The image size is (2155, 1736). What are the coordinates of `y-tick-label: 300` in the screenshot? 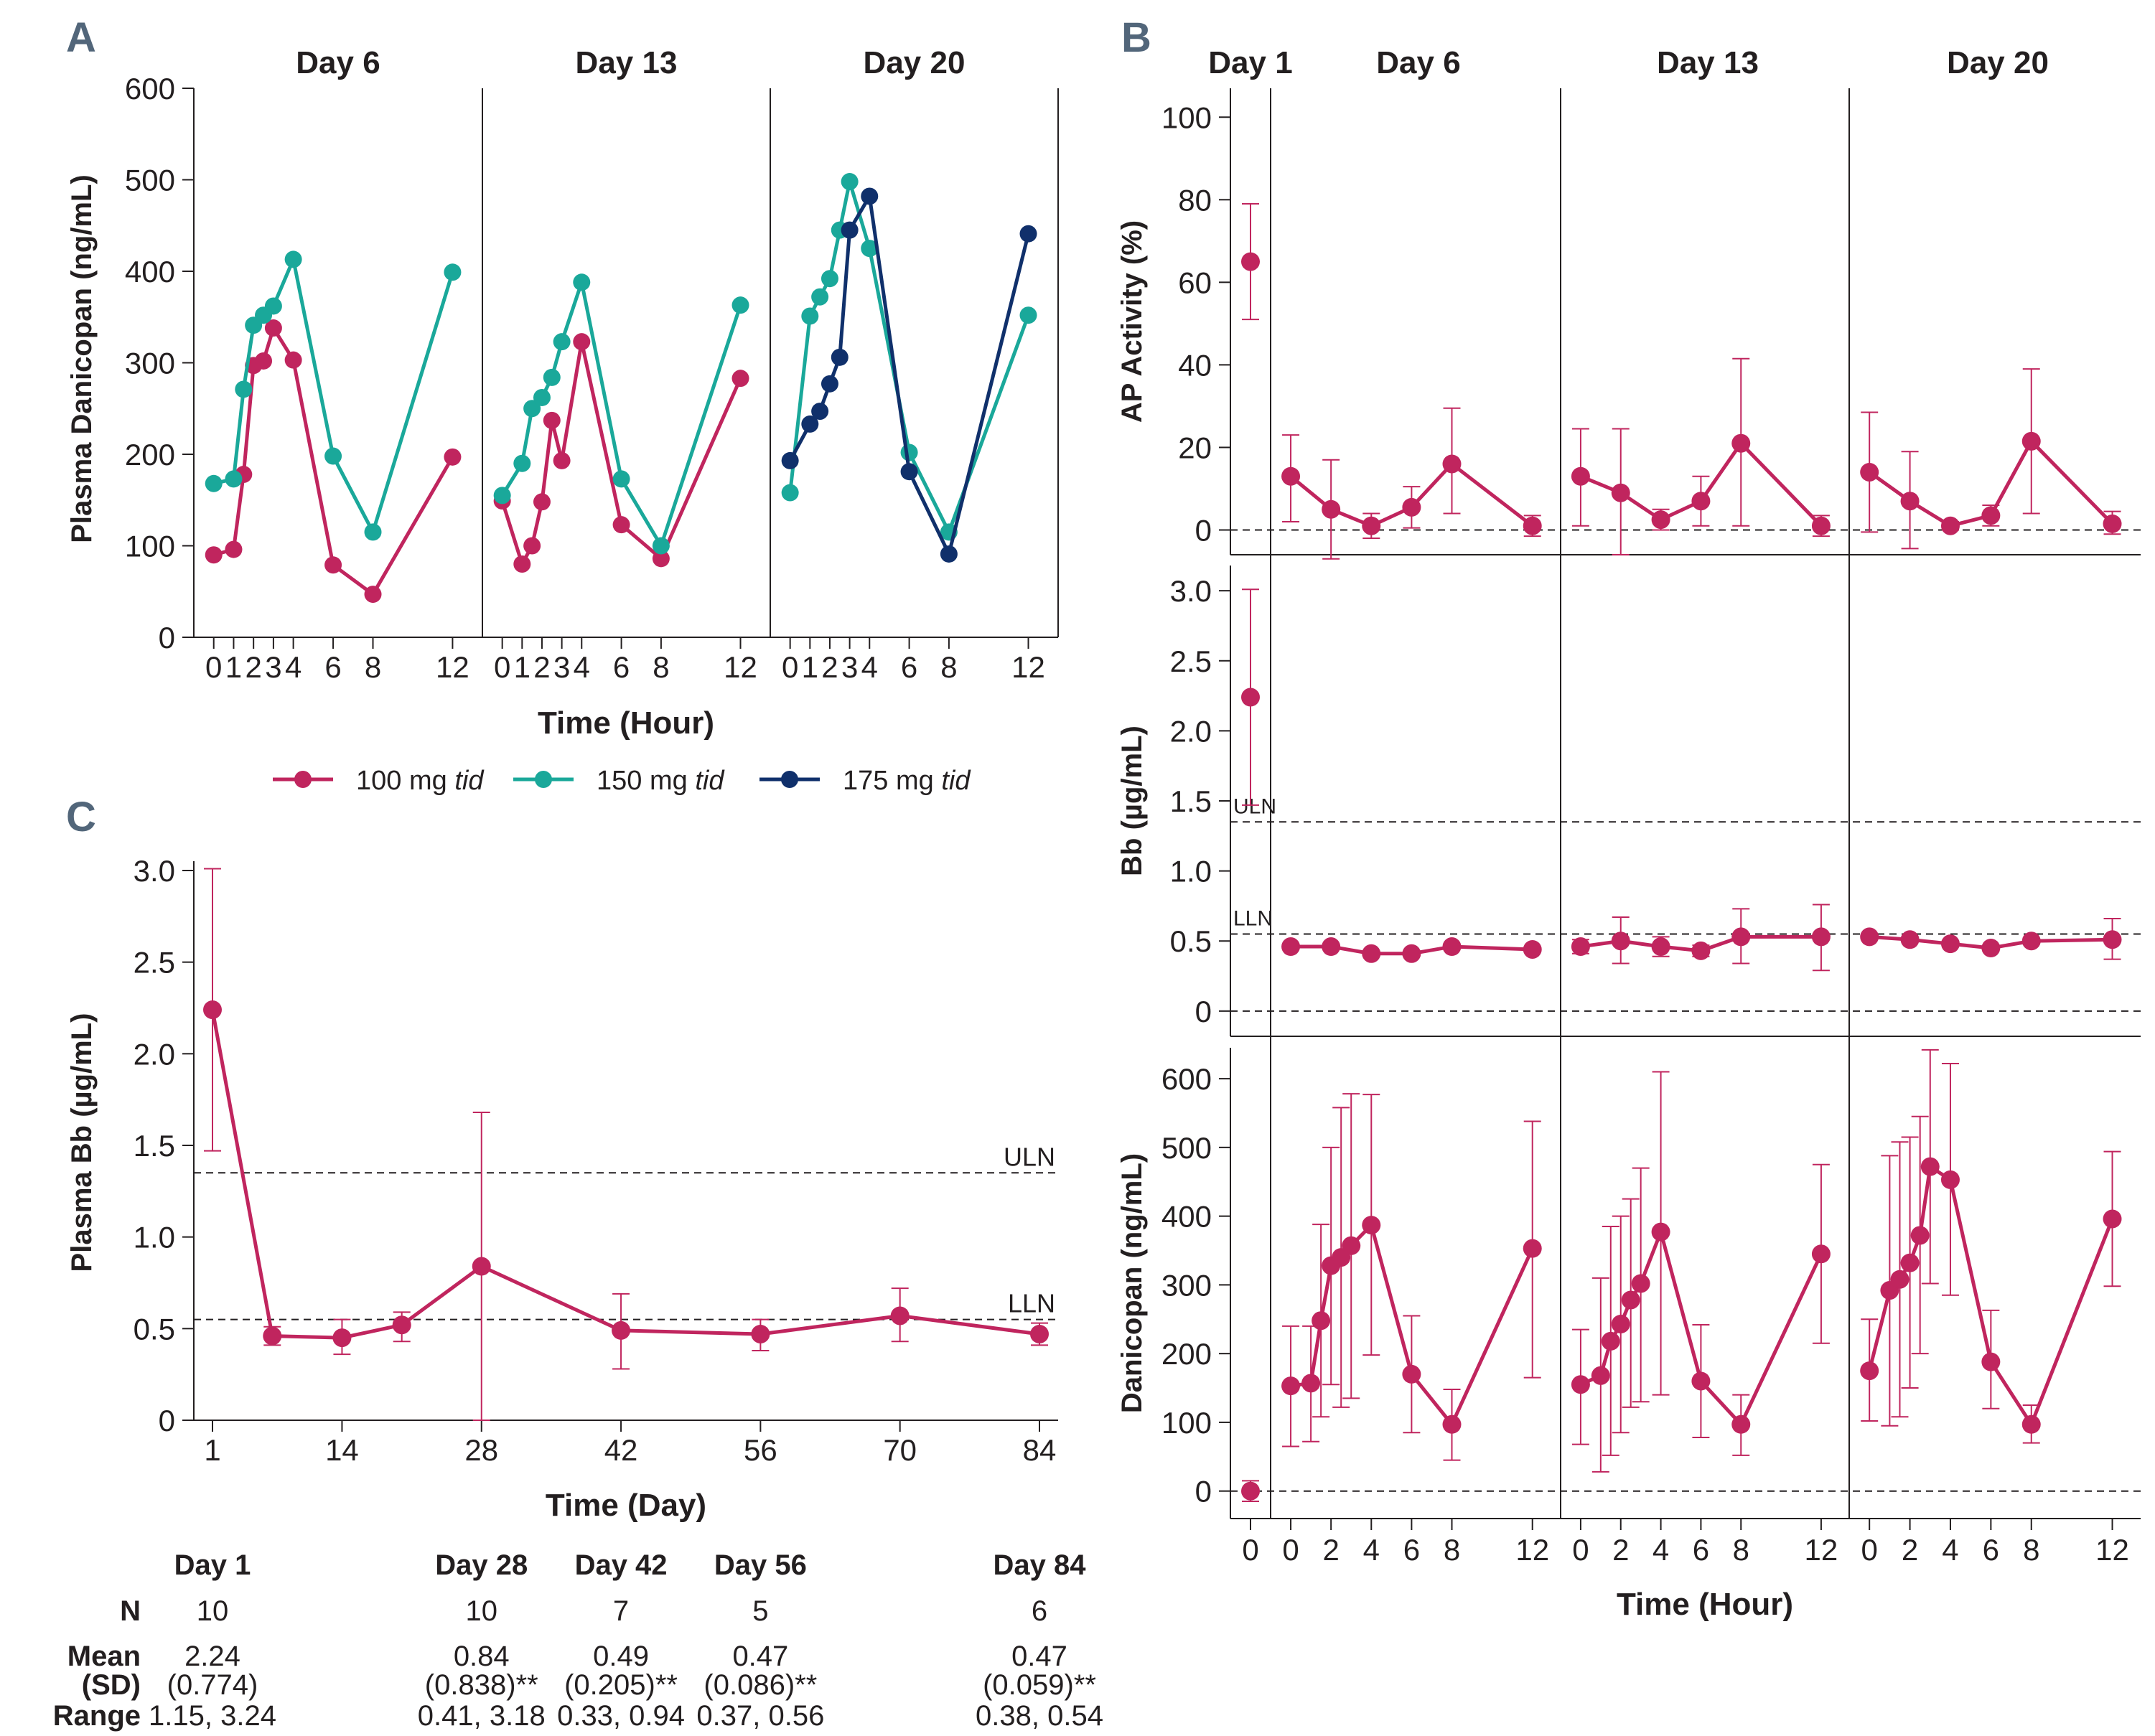 It's located at (150, 363).